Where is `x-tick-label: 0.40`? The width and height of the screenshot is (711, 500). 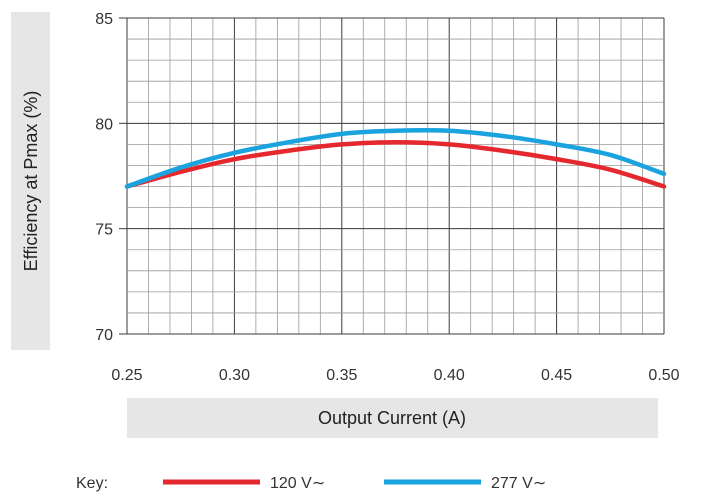
x-tick-label: 0.40 is located at coordinates (449, 375).